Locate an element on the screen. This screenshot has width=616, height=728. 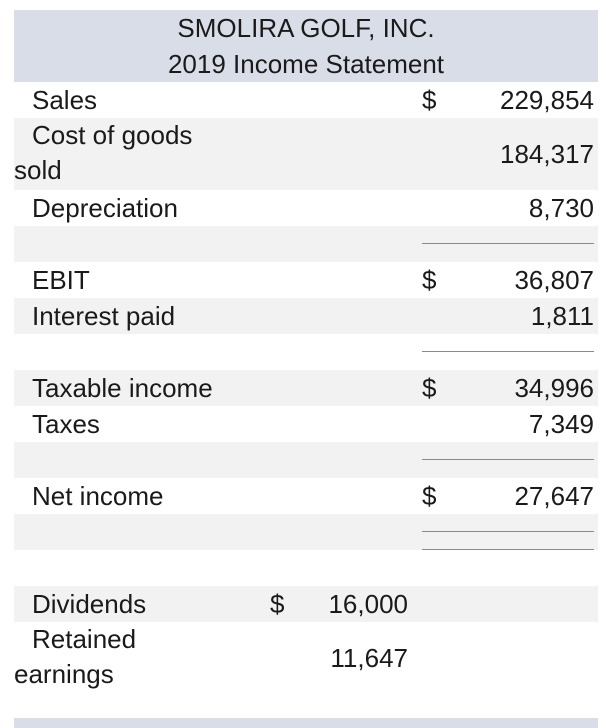
ebit-currency: $ is located at coordinates (429, 280).